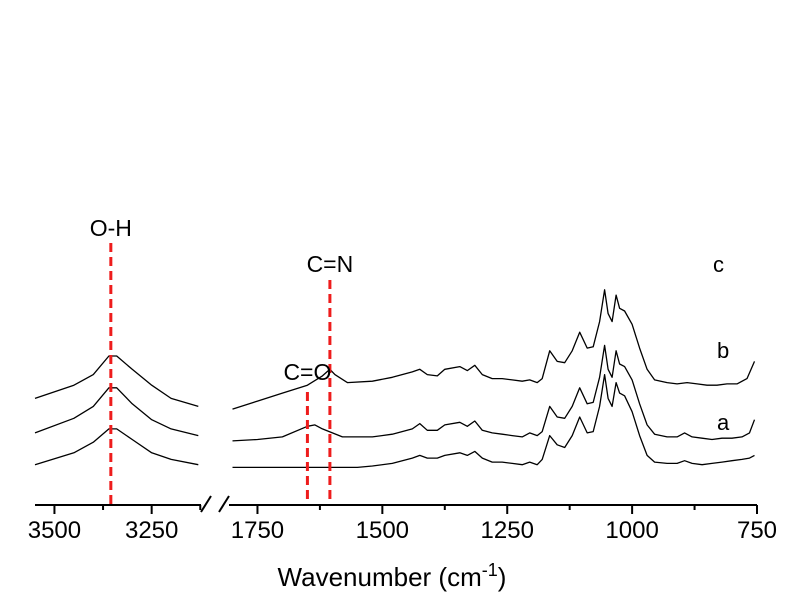 This screenshot has width=785, height=594. I want to click on x-tick-label: 3500, so click(54, 530).